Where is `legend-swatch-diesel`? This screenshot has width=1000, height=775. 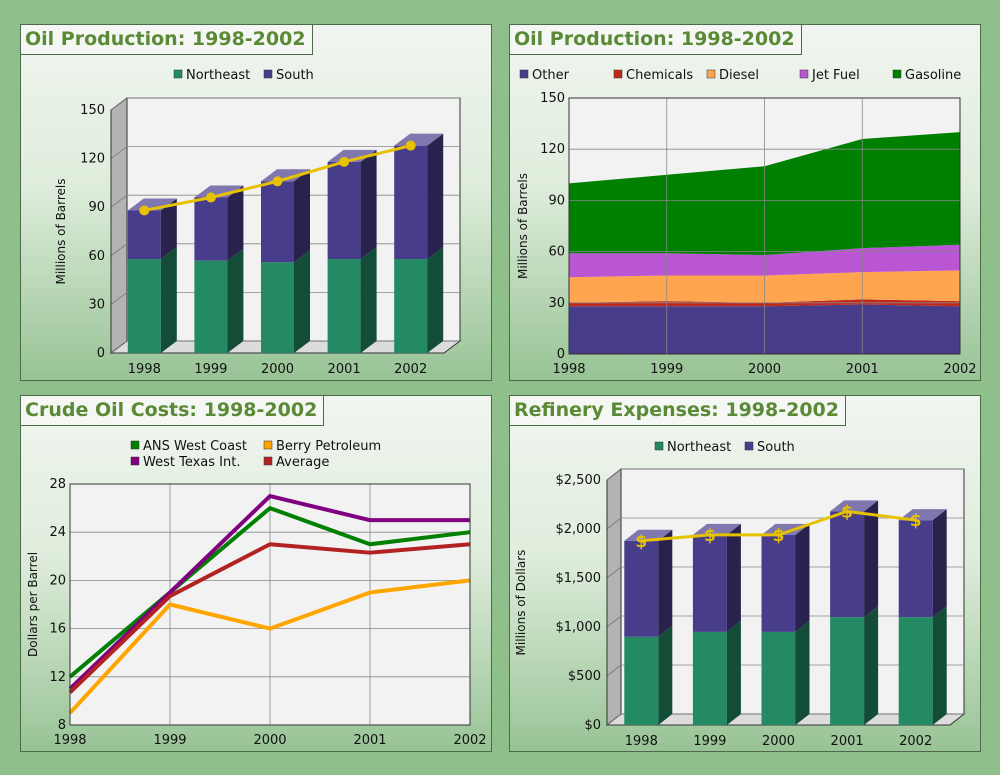
legend-swatch-diesel is located at coordinates (711, 74).